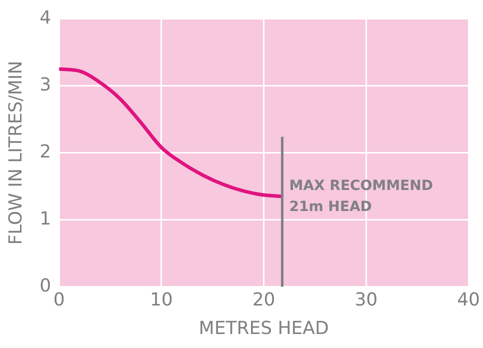 The height and width of the screenshot is (348, 483). Describe the element at coordinates (46, 151) in the screenshot. I see `y-tick-label: 2` at that location.